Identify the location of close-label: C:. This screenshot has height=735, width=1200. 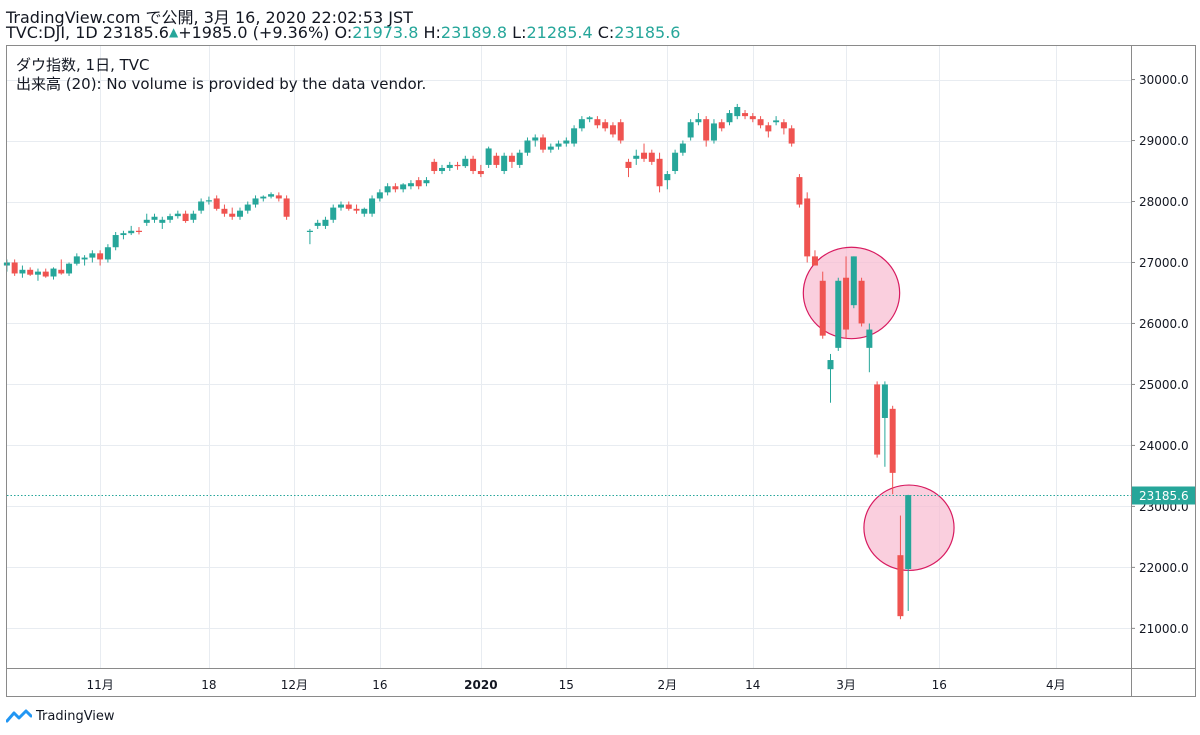
(606, 32).